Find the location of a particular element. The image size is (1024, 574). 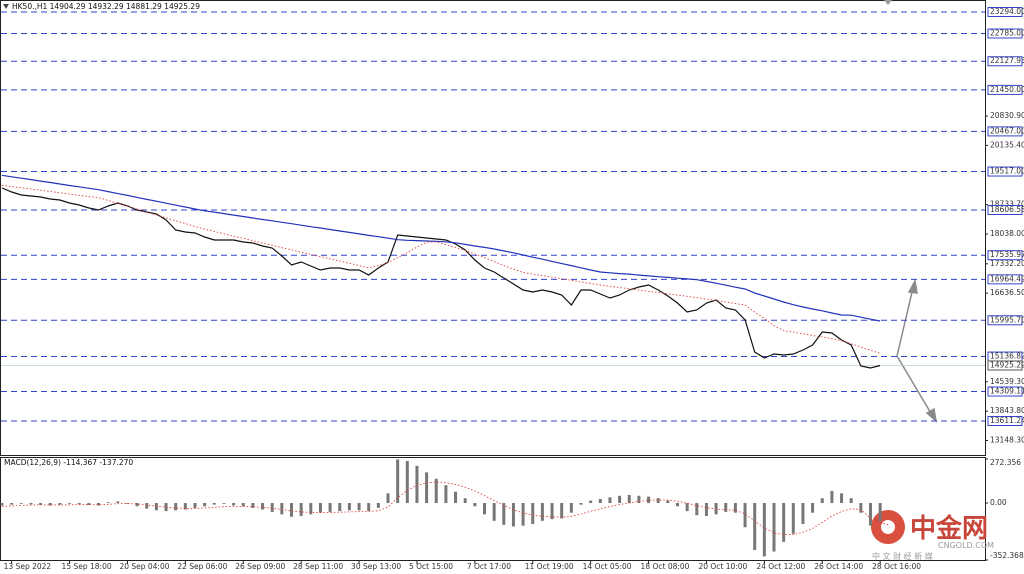

x-tick-label: 30 Sep 13:00 is located at coordinates (376, 566).